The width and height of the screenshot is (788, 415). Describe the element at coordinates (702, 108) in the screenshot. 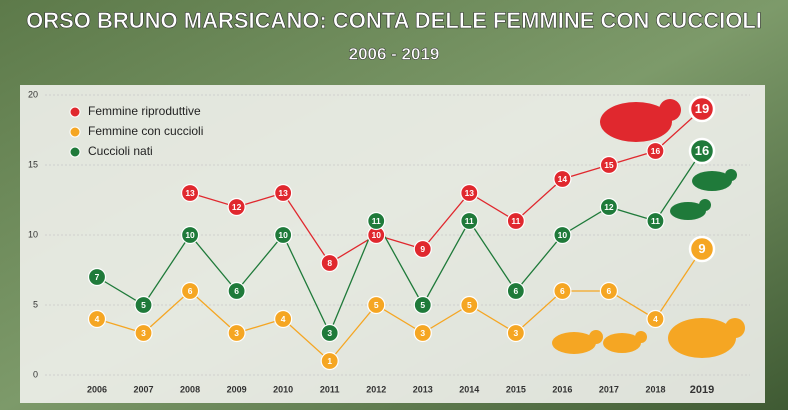

I see `data-label: 19` at that location.